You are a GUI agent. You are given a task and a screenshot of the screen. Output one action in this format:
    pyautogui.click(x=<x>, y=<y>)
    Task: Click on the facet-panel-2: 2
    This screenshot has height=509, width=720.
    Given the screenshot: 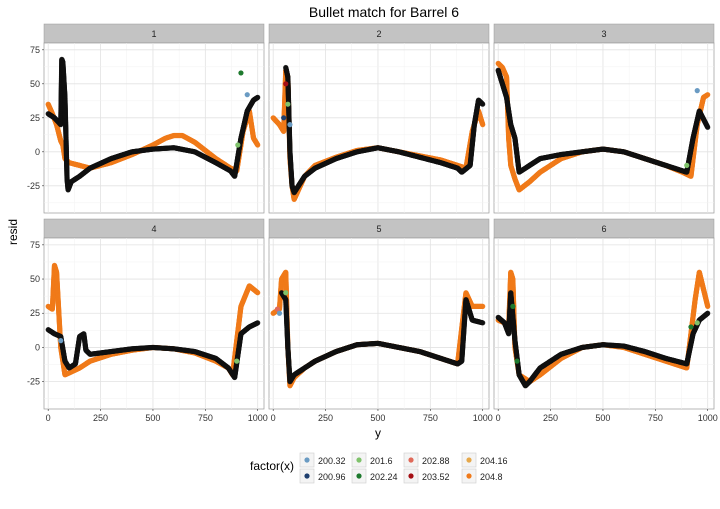 What is the action you would take?
    pyautogui.click(x=379, y=118)
    